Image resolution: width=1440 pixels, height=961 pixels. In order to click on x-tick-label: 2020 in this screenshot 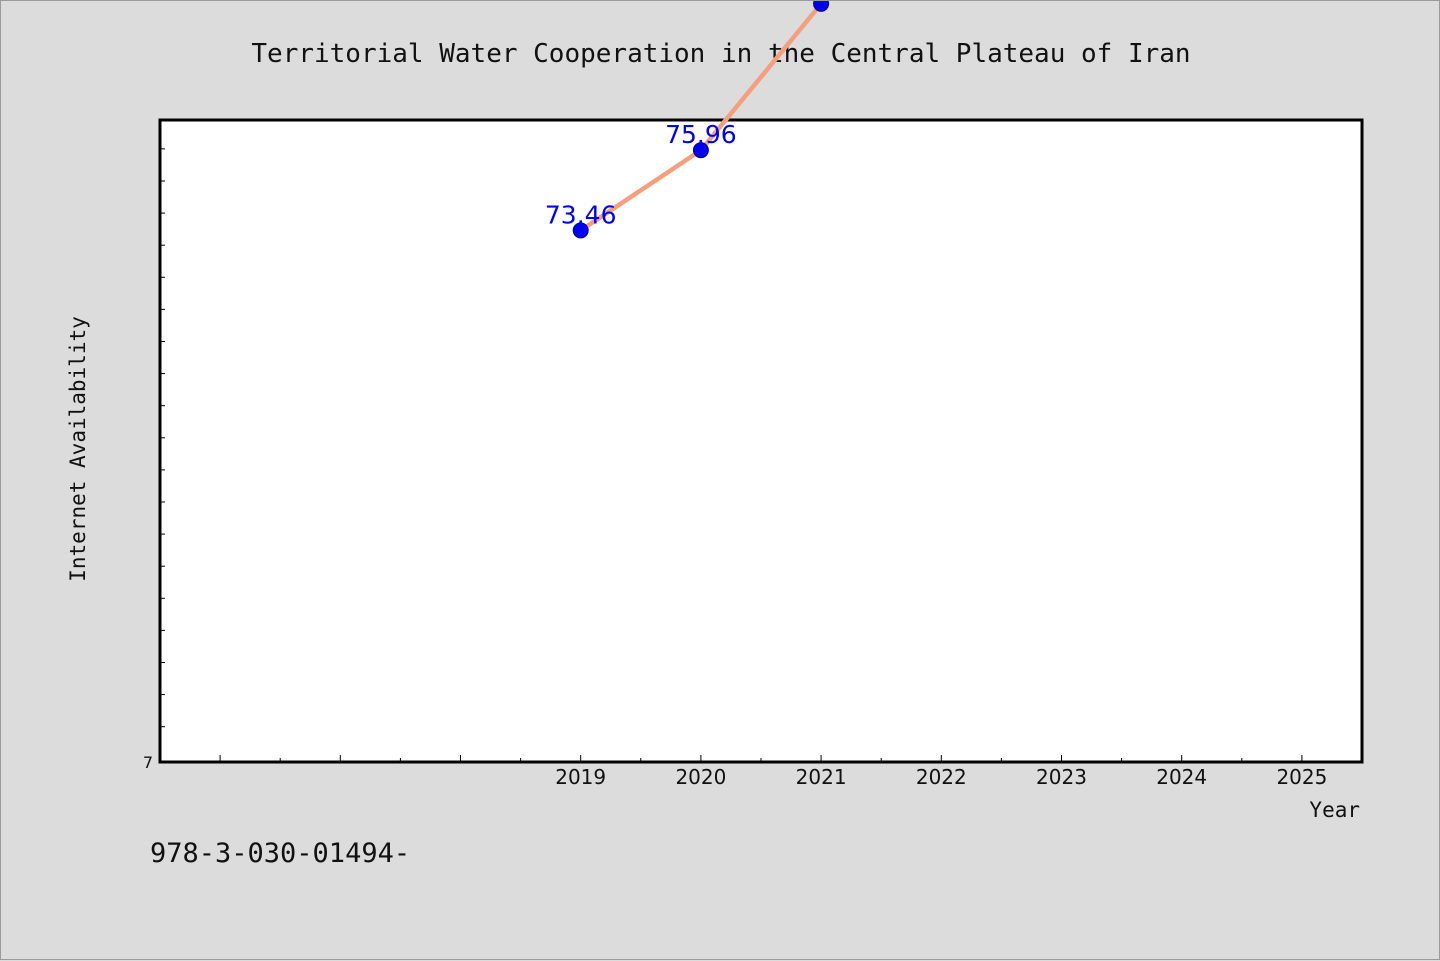, I will do `click(700, 777)`.